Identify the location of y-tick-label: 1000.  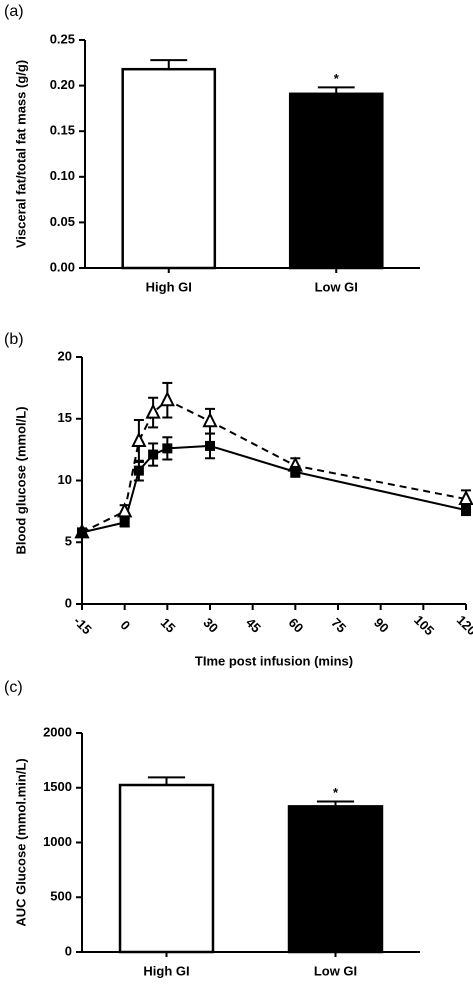
(57, 841).